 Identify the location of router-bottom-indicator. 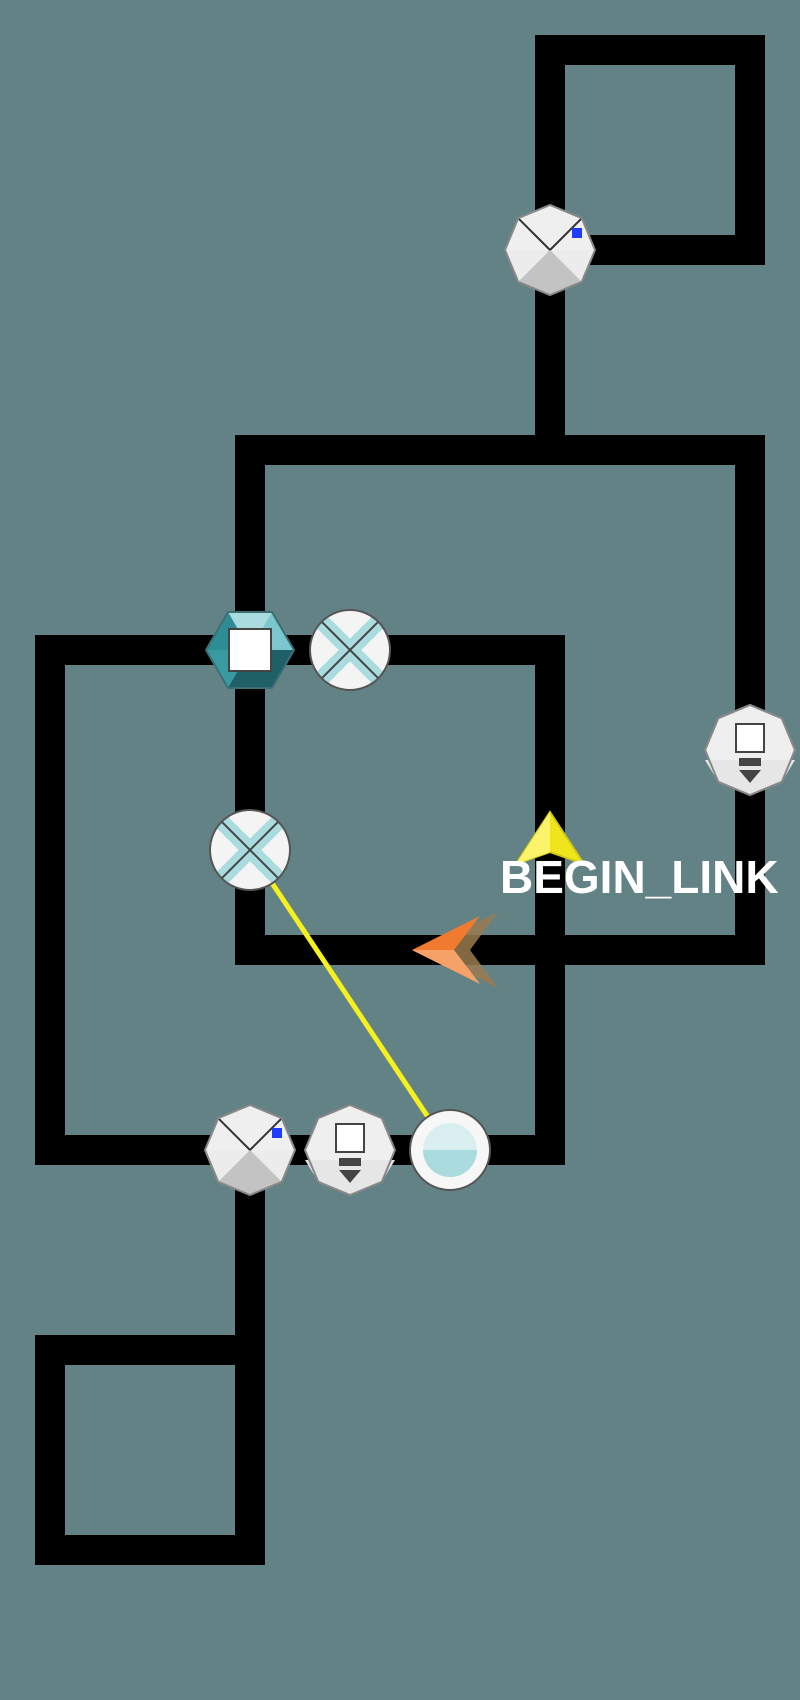
(277, 1133).